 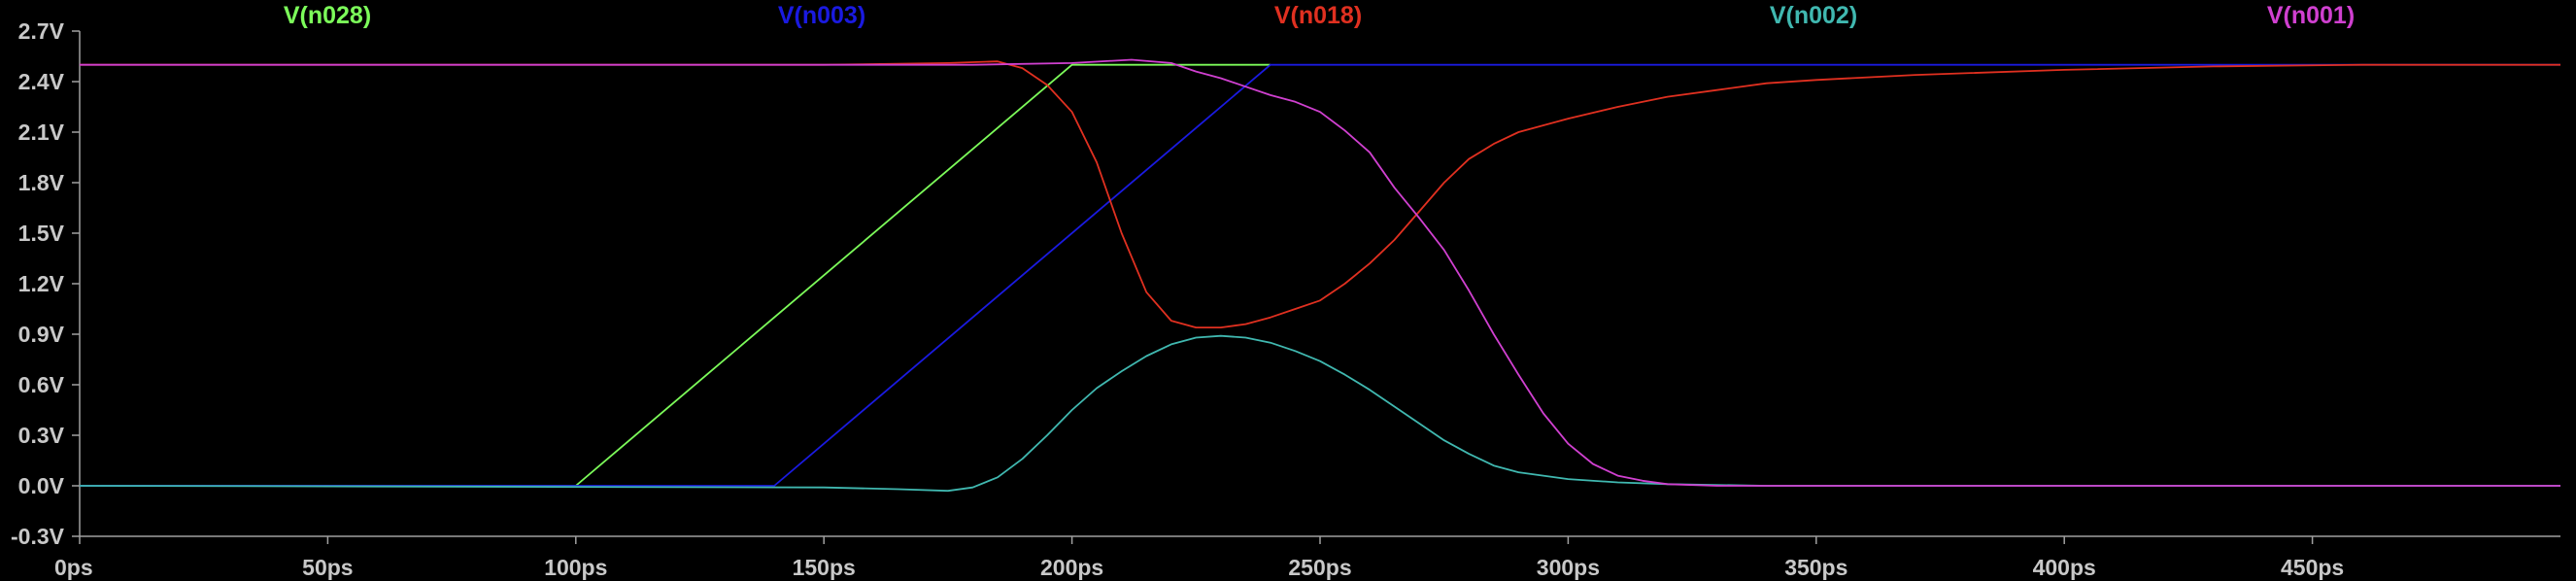 What do you see at coordinates (2064, 568) in the screenshot?
I see `x-tick-label: 400ps` at bounding box center [2064, 568].